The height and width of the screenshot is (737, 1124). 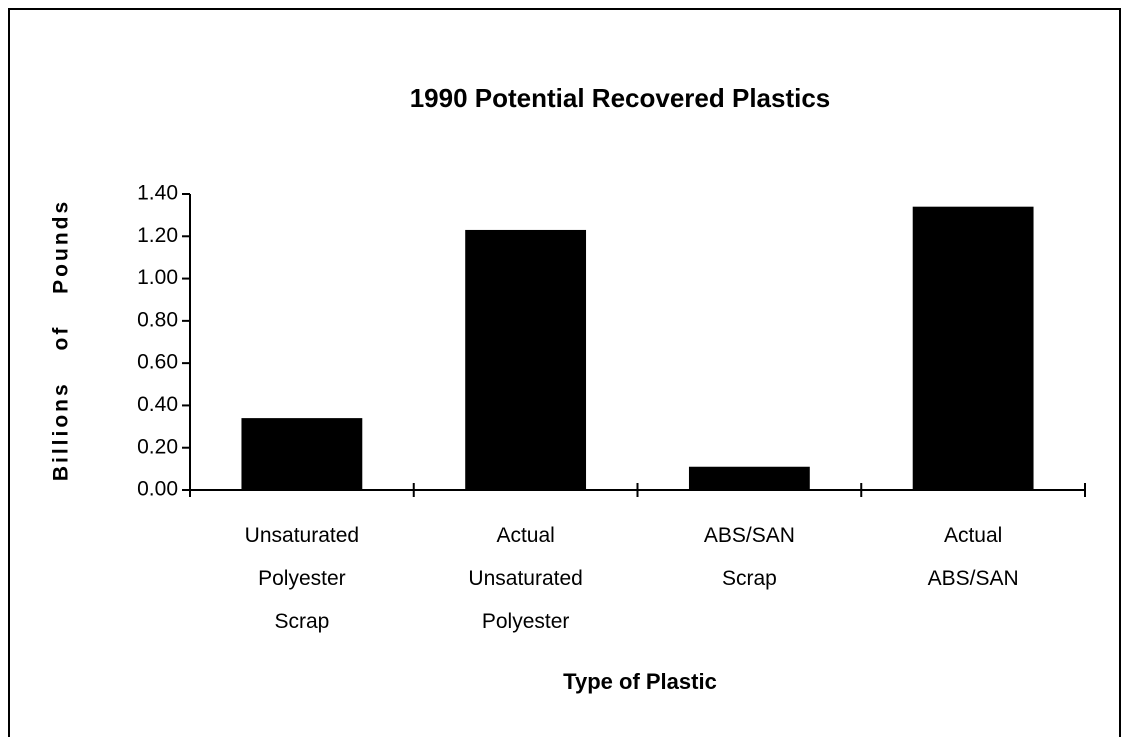 I want to click on y-tick-label: 1.40, so click(x=157, y=193).